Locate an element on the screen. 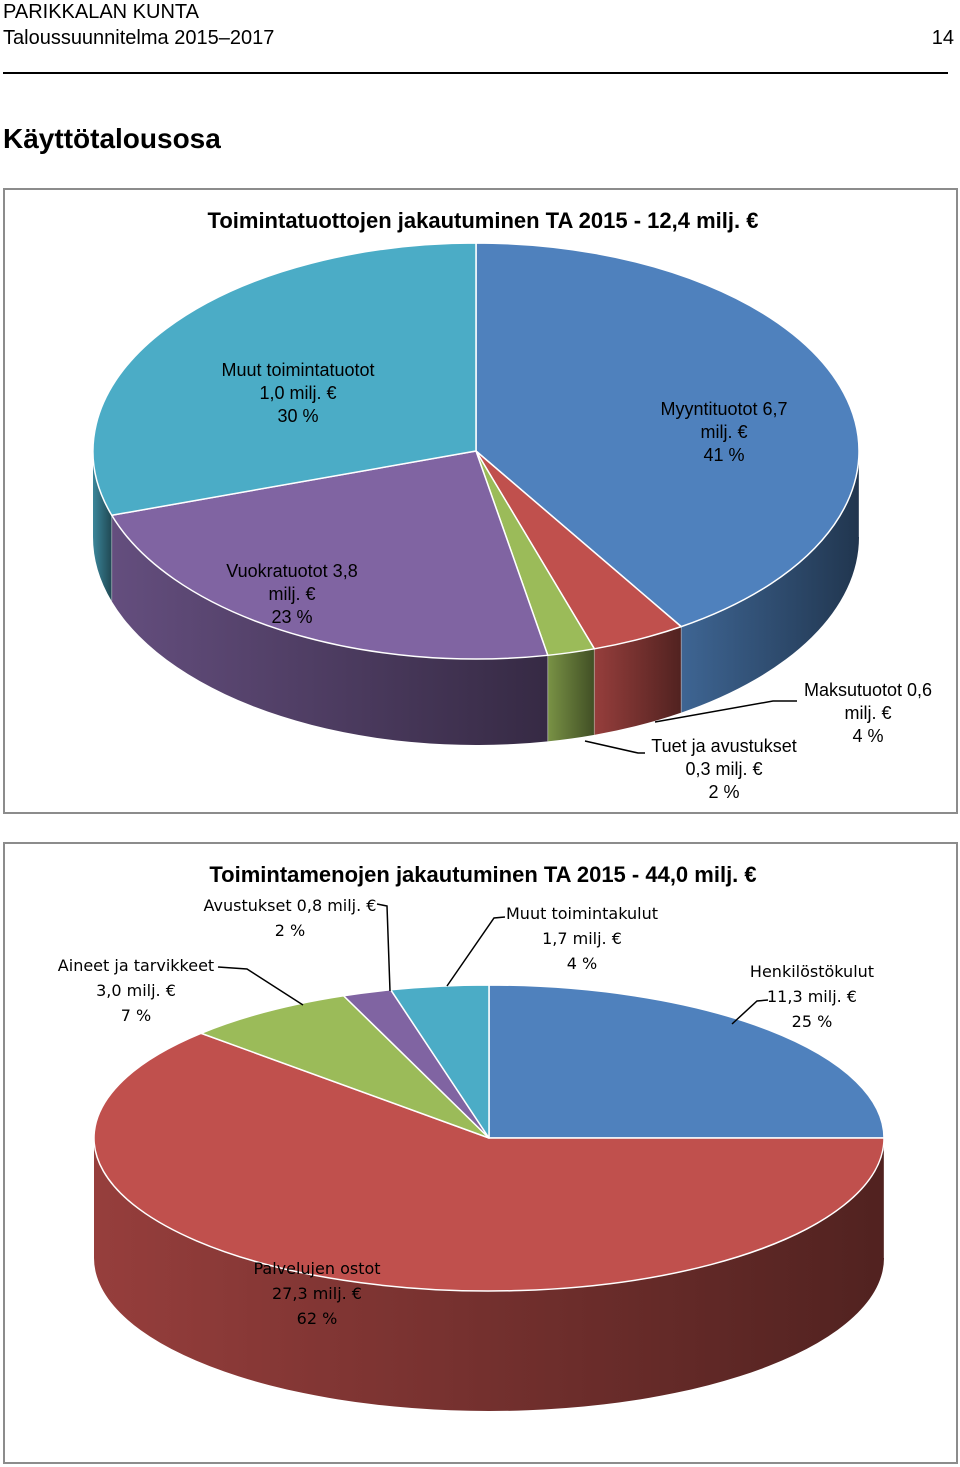 The image size is (960, 1467). label-myyntituotot-line: milj. € is located at coordinates (723, 432).